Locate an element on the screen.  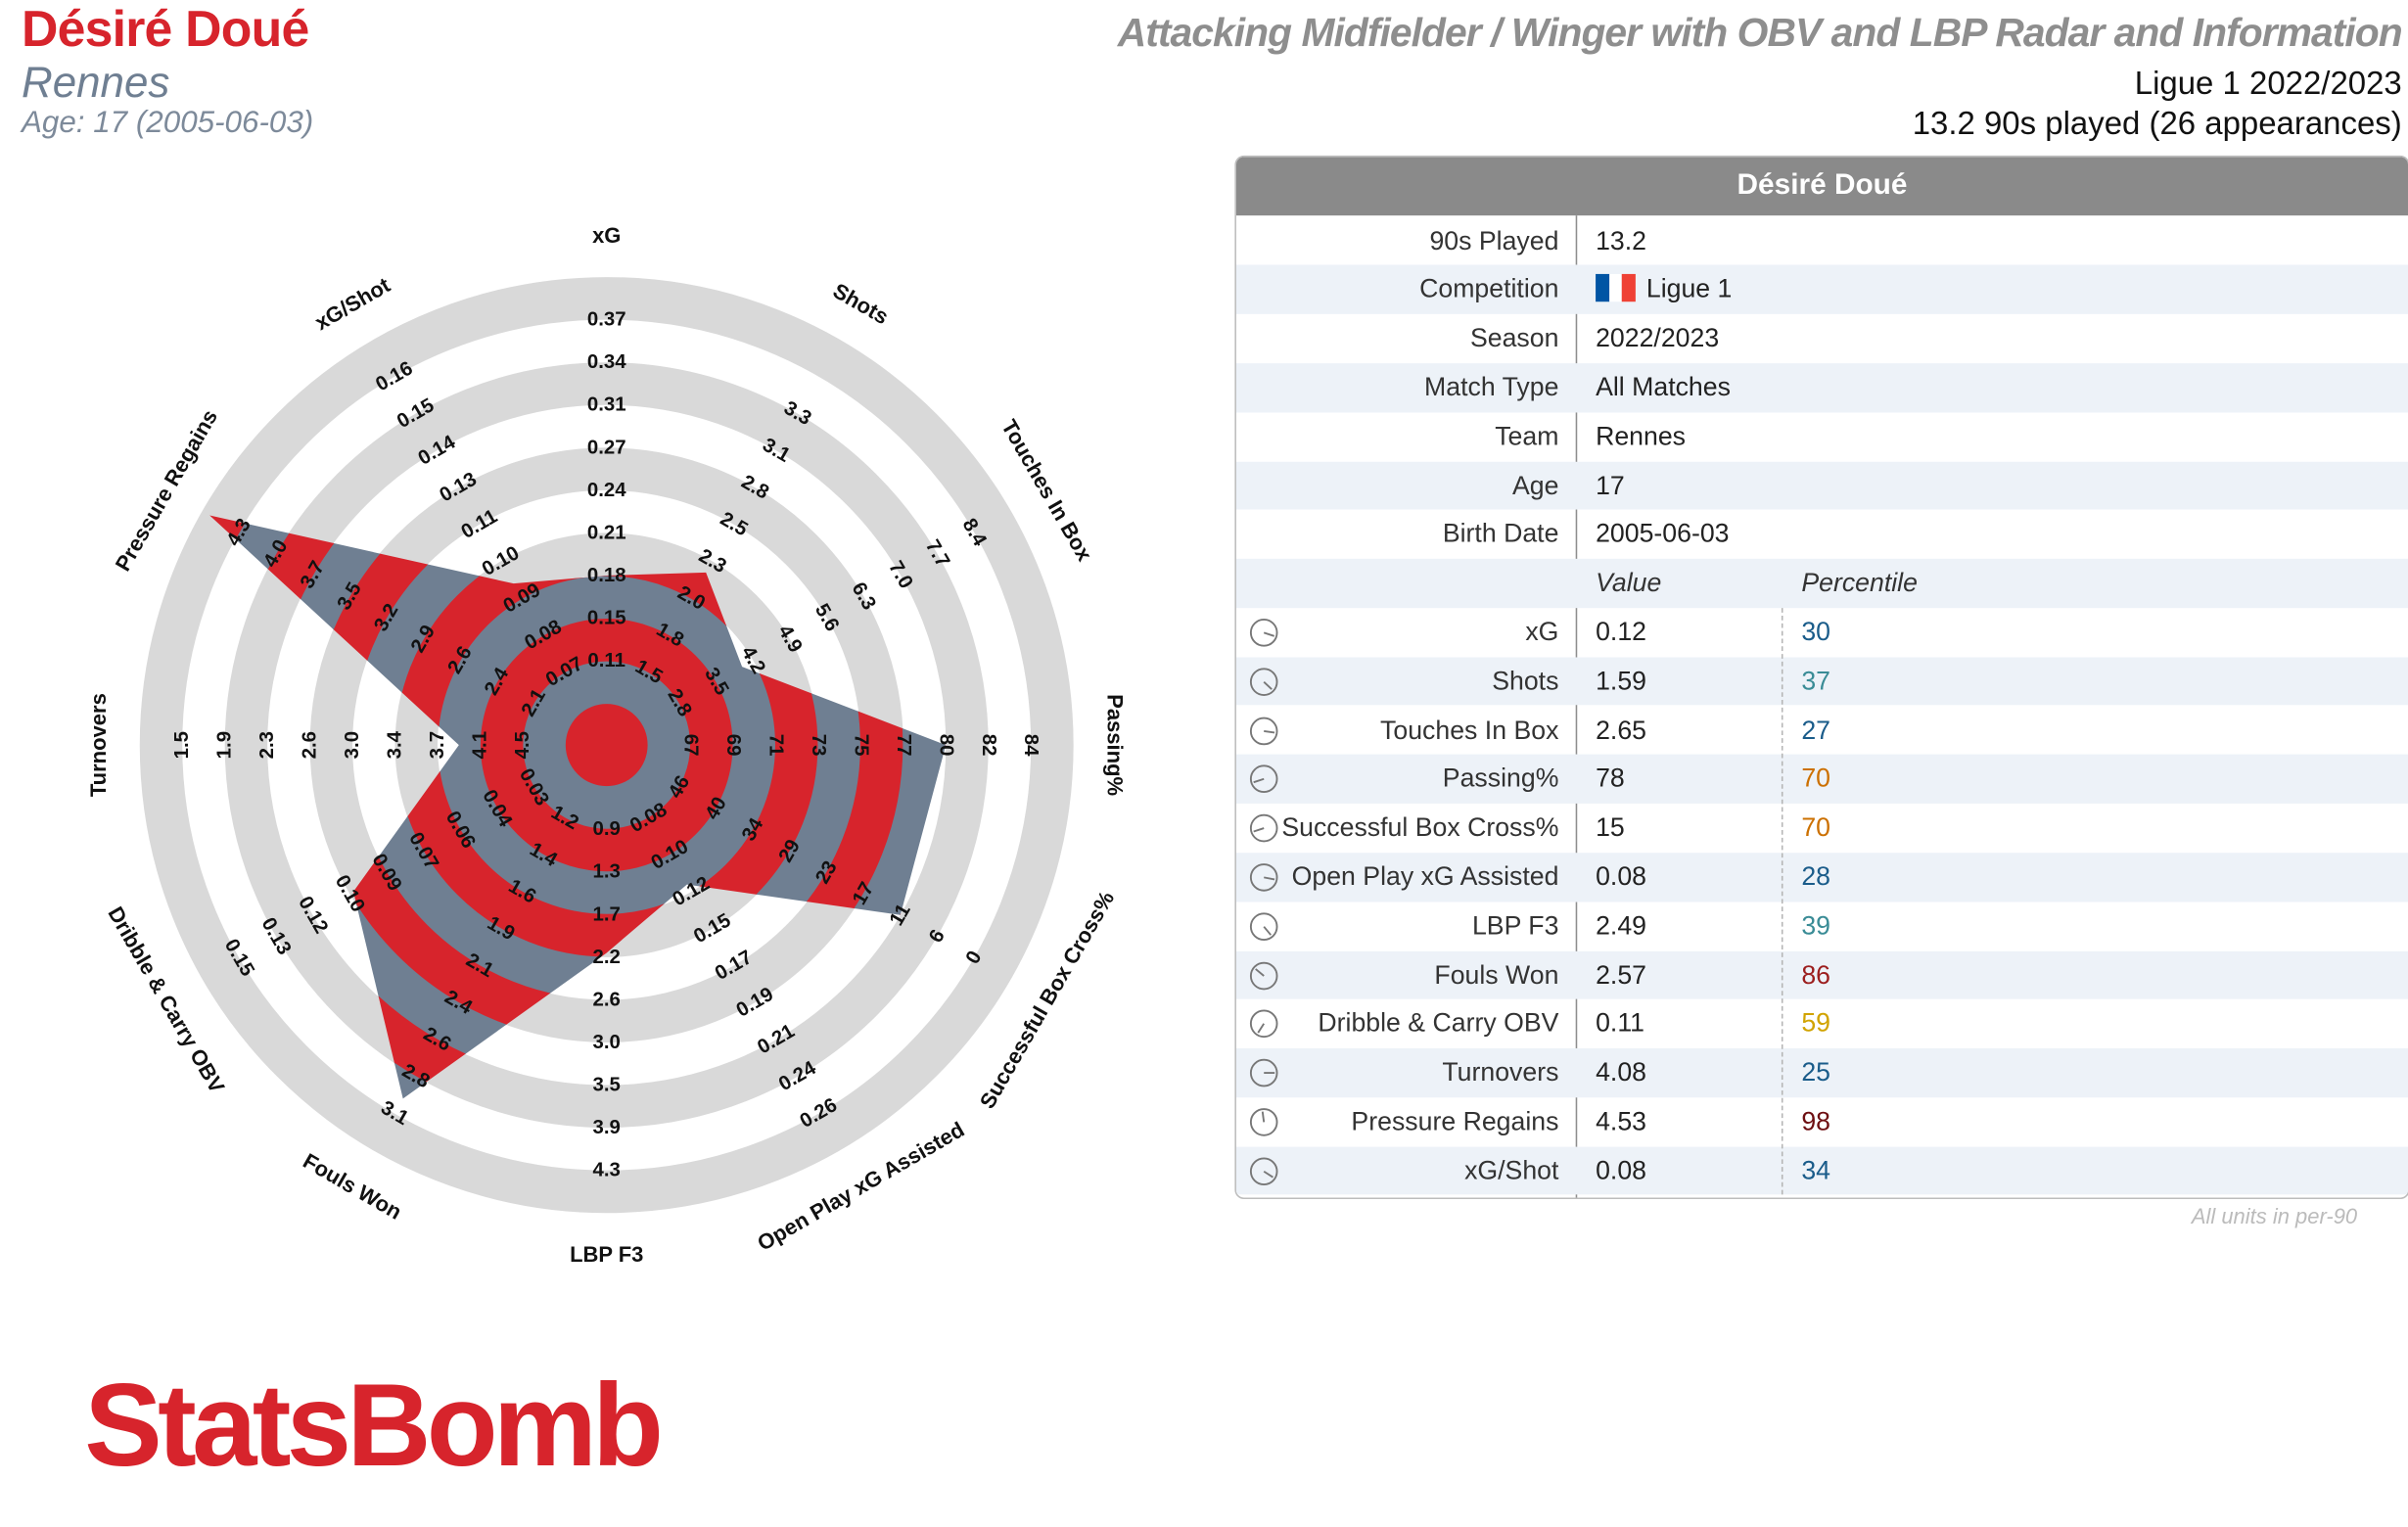
radar-tick-label: 1.9 is located at coordinates (225, 745).